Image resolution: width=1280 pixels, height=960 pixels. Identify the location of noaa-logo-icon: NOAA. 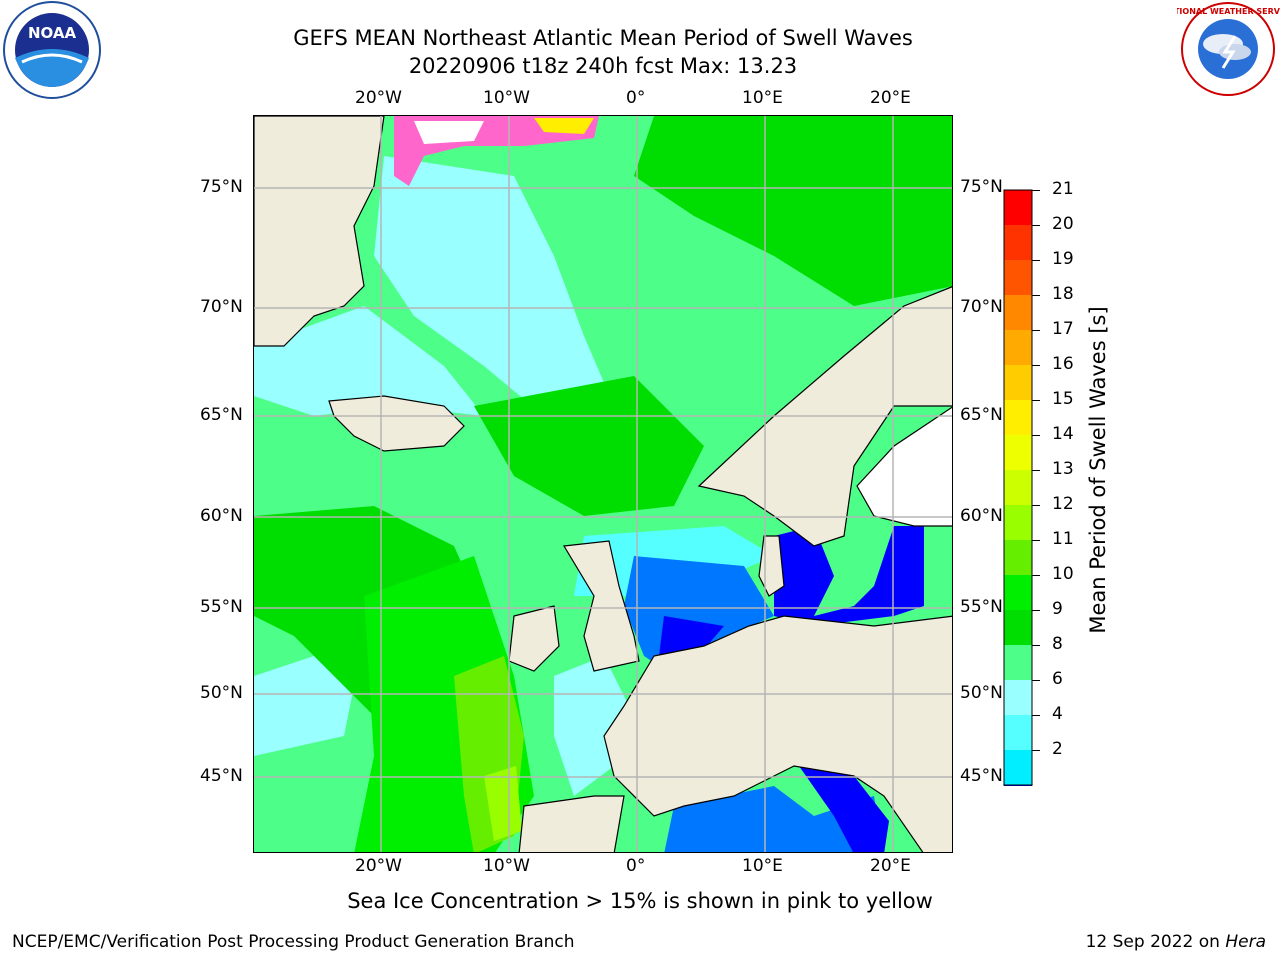
(52, 52).